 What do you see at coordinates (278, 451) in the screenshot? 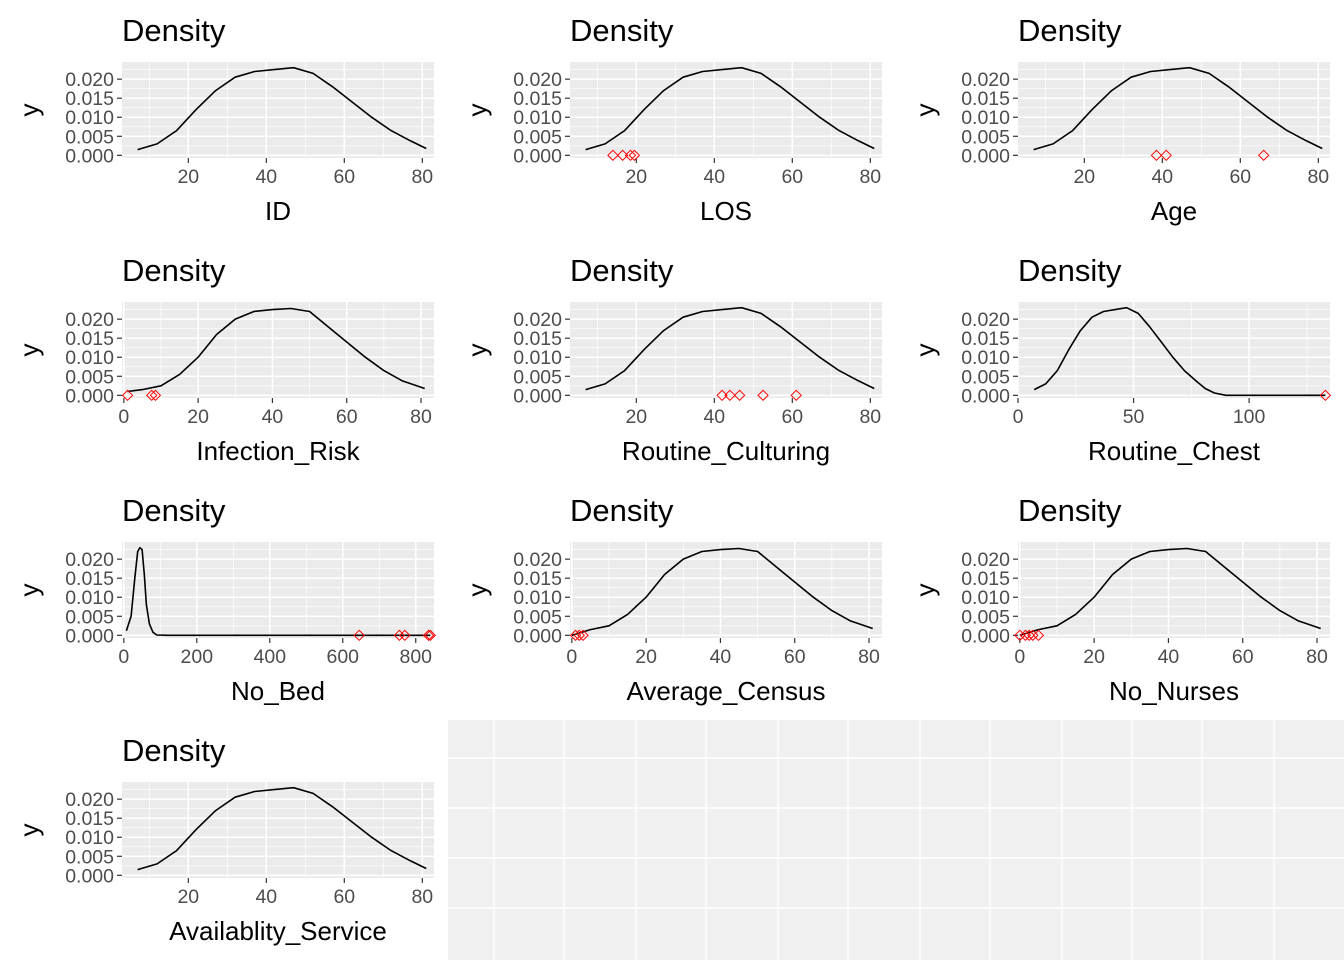
I see `x-axis-label: Infection_Risk` at bounding box center [278, 451].